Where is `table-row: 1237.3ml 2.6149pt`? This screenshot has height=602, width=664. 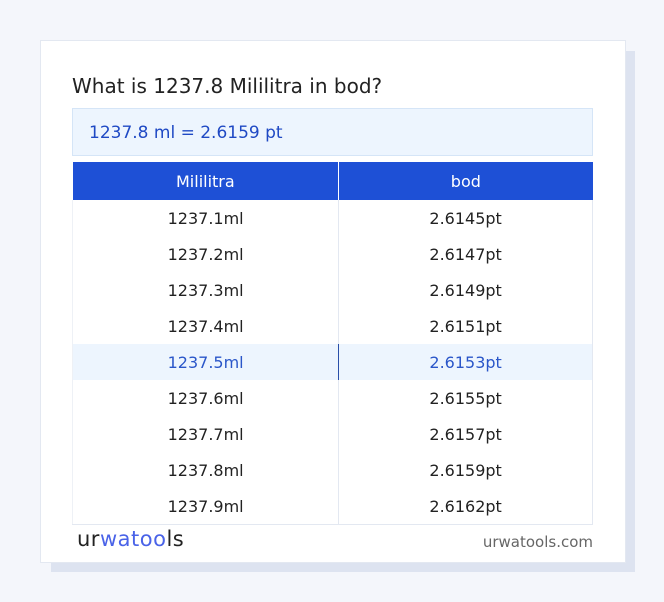 table-row: 1237.3ml 2.6149pt is located at coordinates (332, 290).